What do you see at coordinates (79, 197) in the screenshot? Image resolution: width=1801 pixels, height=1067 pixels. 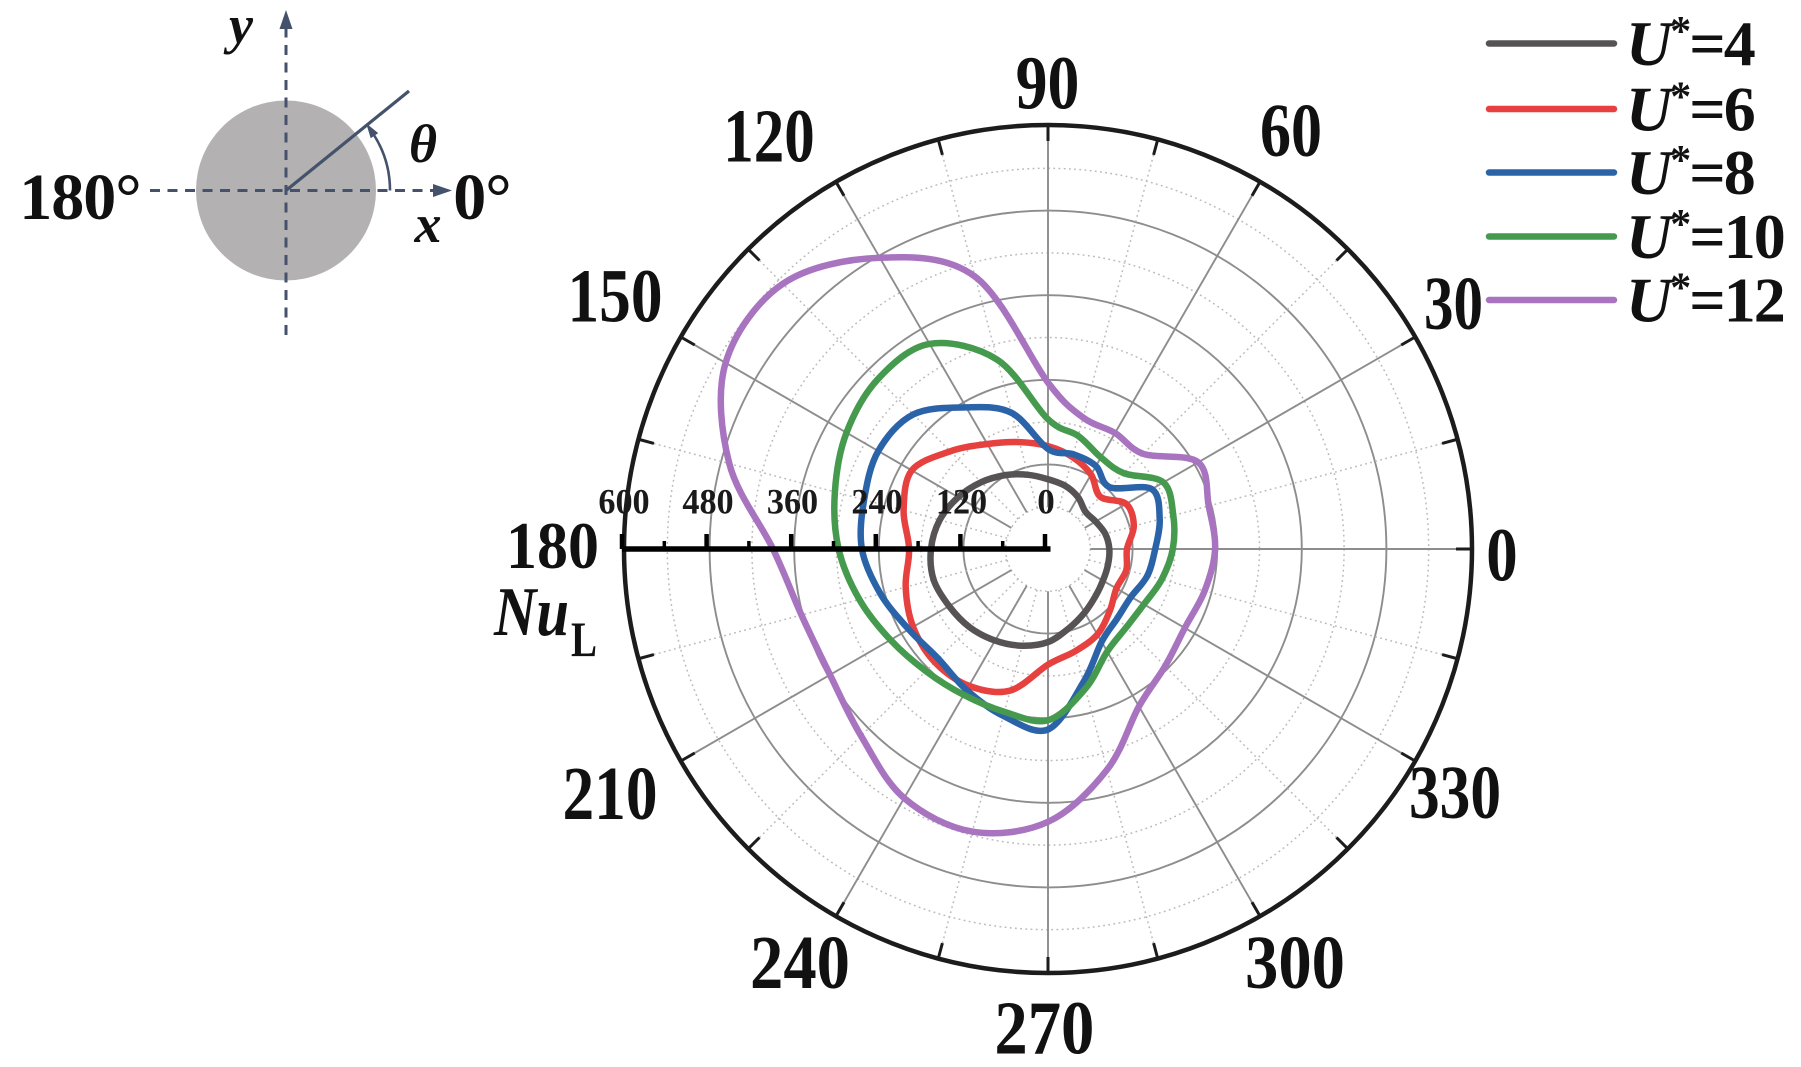 I see `svg-text: 180°` at bounding box center [79, 197].